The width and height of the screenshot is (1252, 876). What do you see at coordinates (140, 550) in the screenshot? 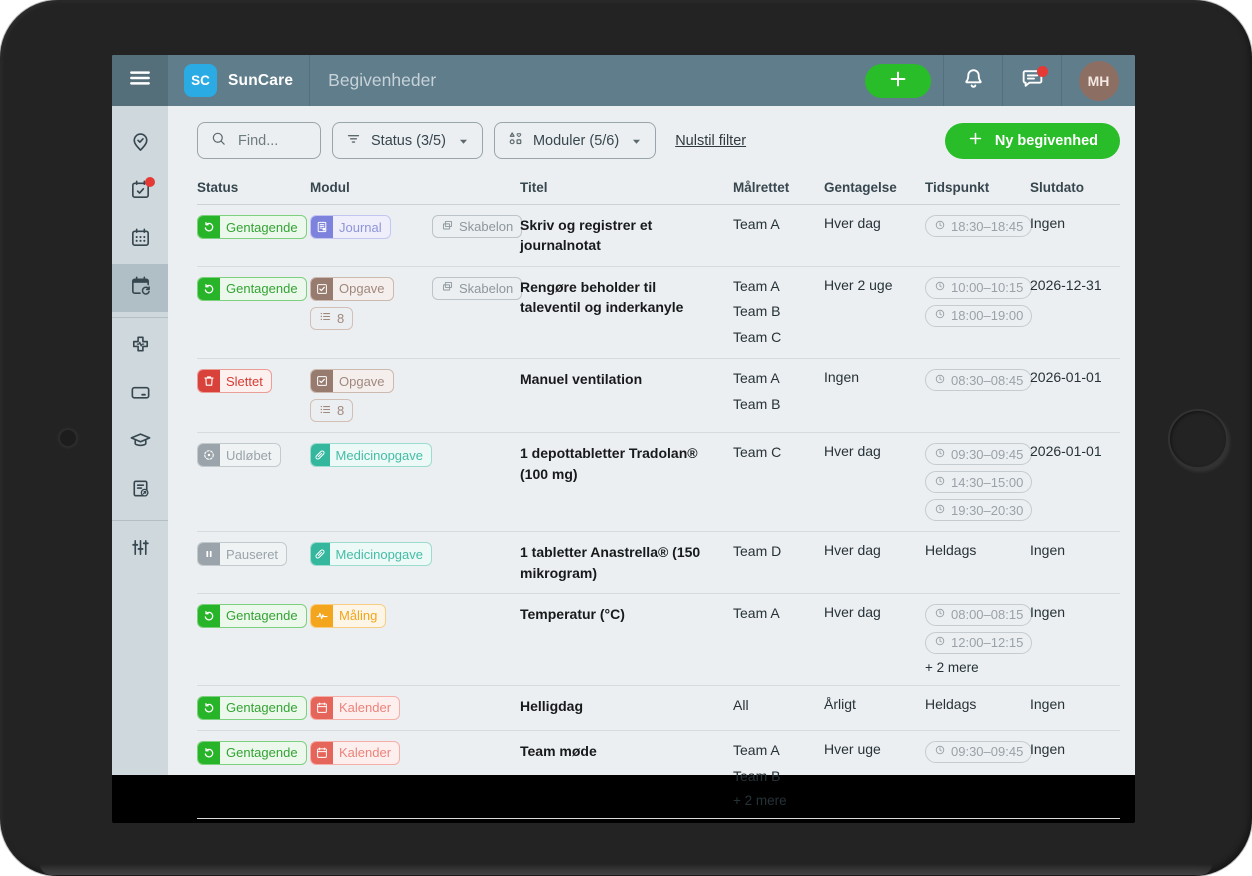
I see `sidebar-item-sliders` at bounding box center [140, 550].